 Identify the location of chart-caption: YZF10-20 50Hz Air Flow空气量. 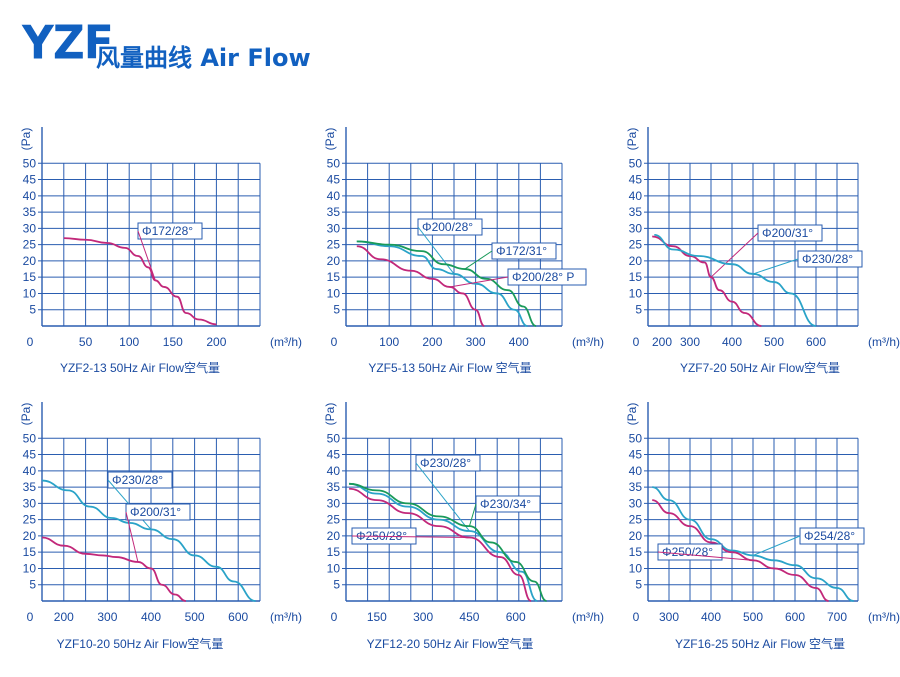
(140, 643).